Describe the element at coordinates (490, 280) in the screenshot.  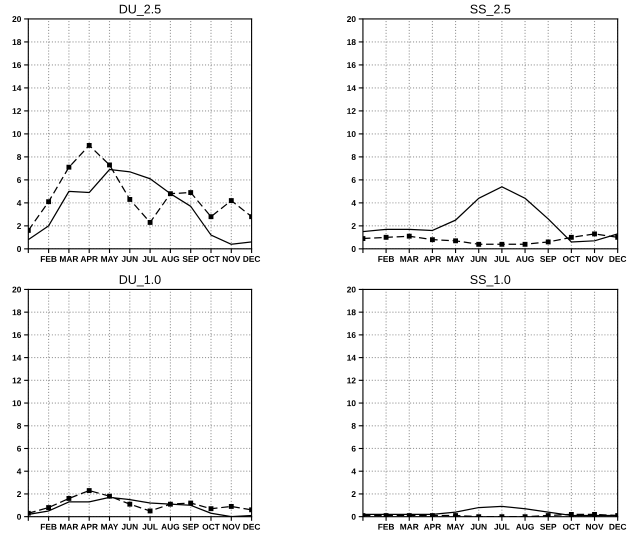
I see `chart-title: SS_1.0` at that location.